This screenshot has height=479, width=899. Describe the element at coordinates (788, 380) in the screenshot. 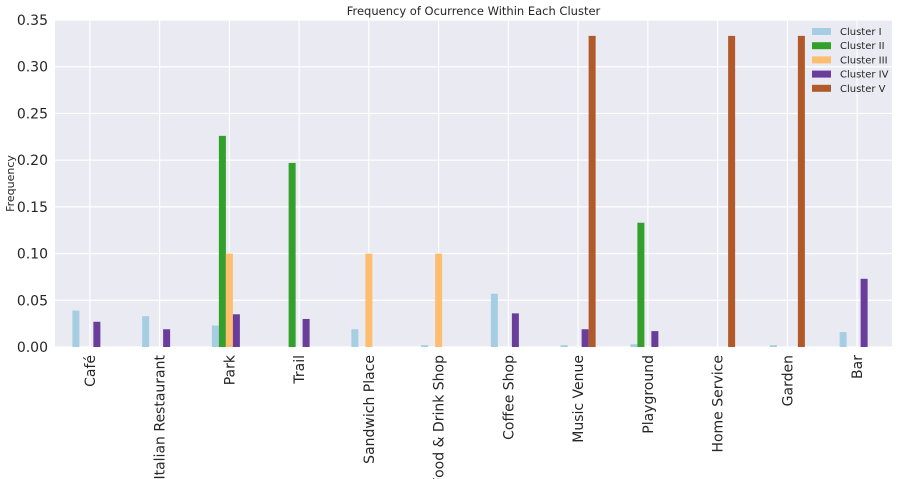

I see `x-tick-label: Garden` at that location.